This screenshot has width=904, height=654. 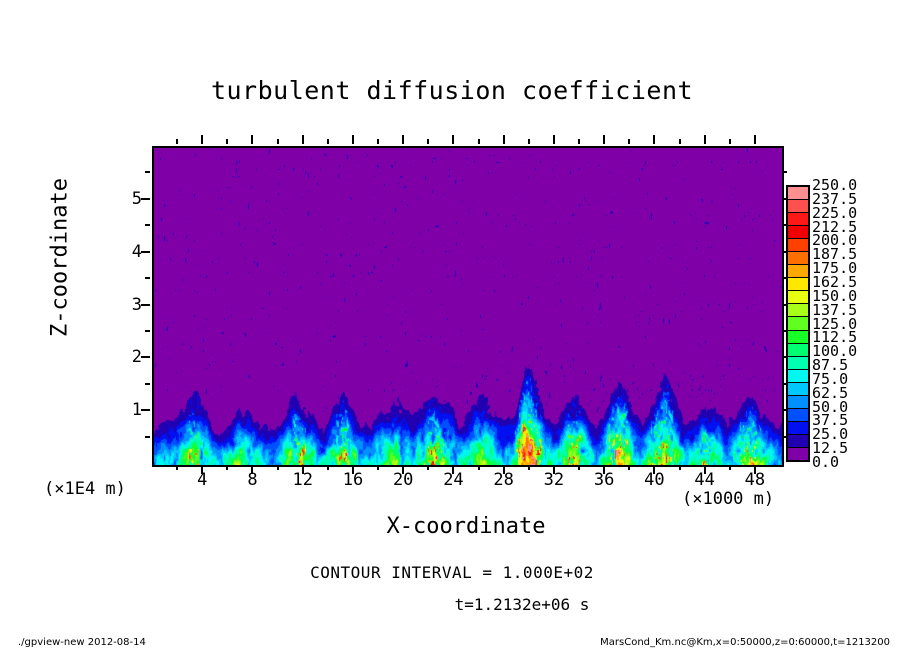 What do you see at coordinates (835, 268) in the screenshot?
I see `colorbar-label-175-0: 175.0` at bounding box center [835, 268].